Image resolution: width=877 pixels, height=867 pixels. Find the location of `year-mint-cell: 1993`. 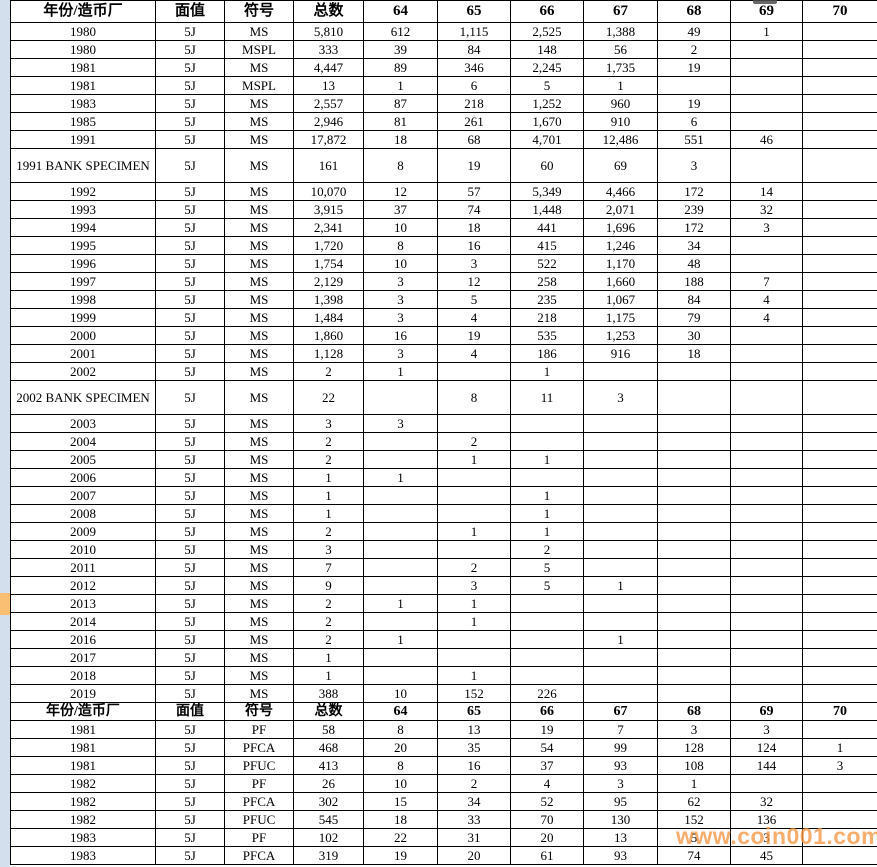

year-mint-cell: 1993 is located at coordinates (83, 209).